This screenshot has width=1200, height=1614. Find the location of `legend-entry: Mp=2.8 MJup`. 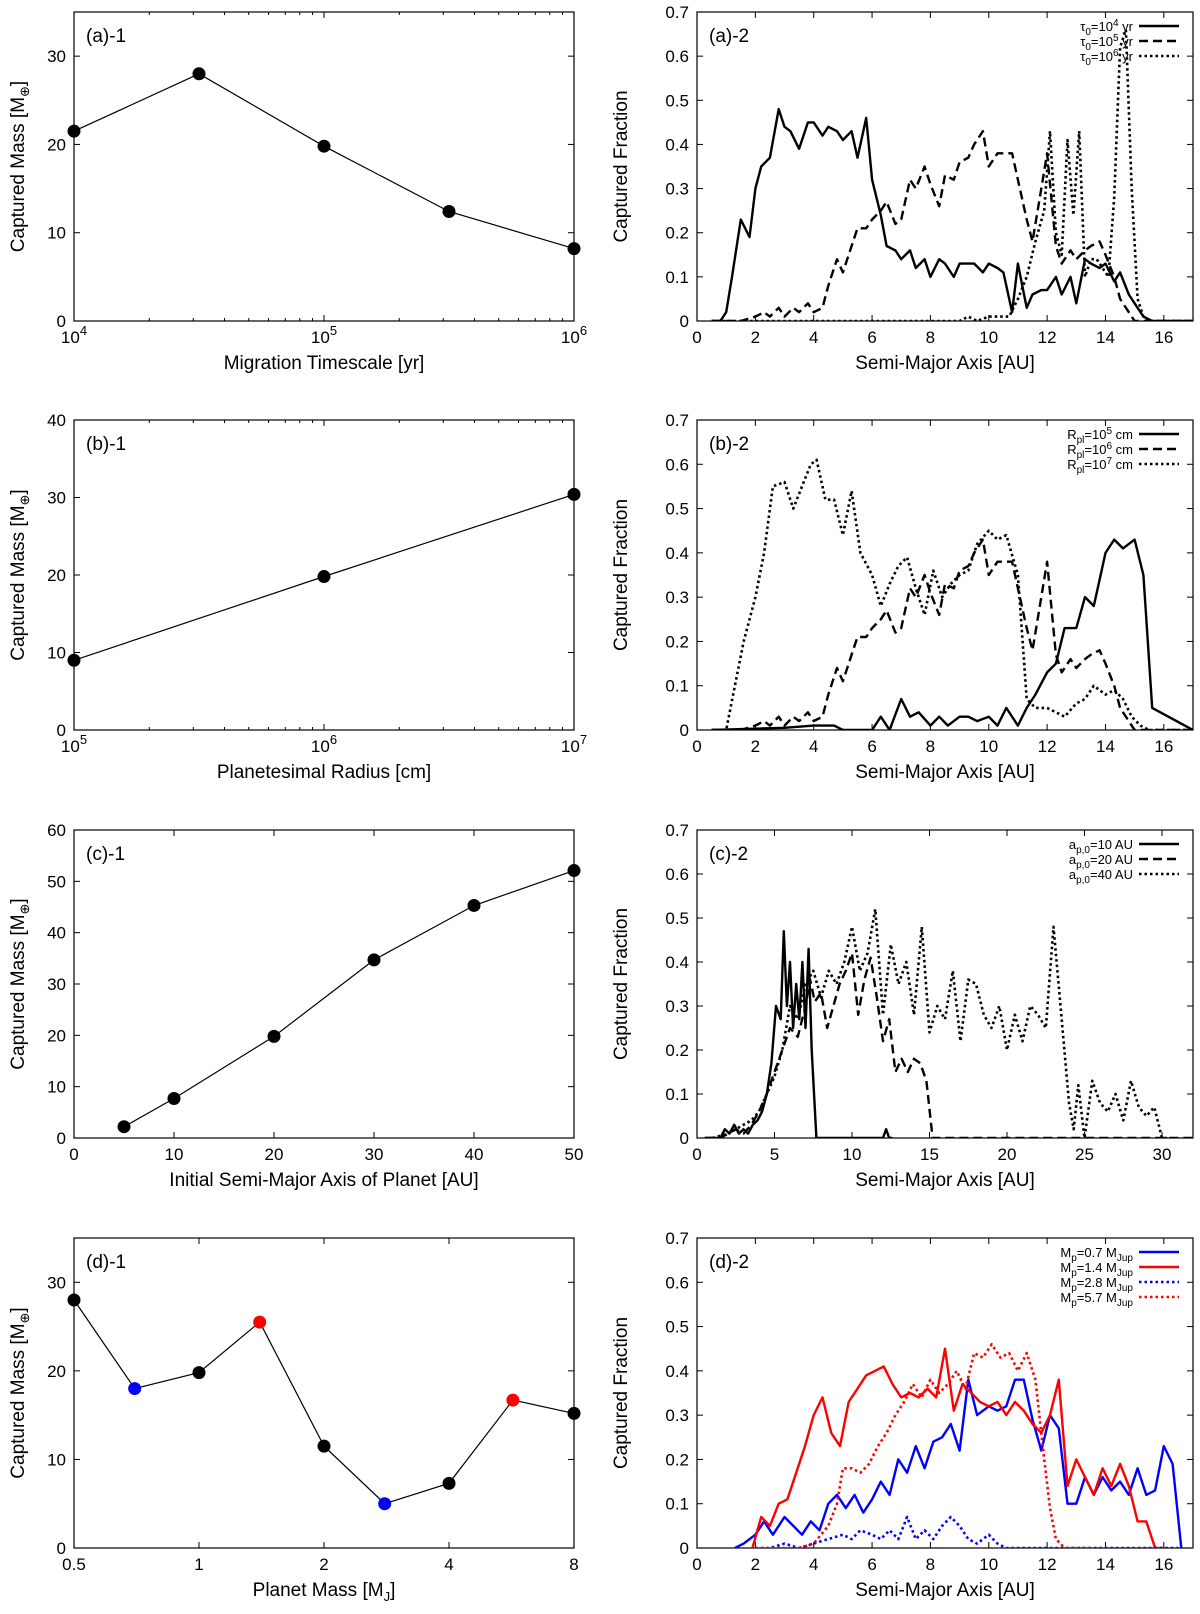

legend-entry: Mp=2.8 MJup is located at coordinates (1096, 1284).